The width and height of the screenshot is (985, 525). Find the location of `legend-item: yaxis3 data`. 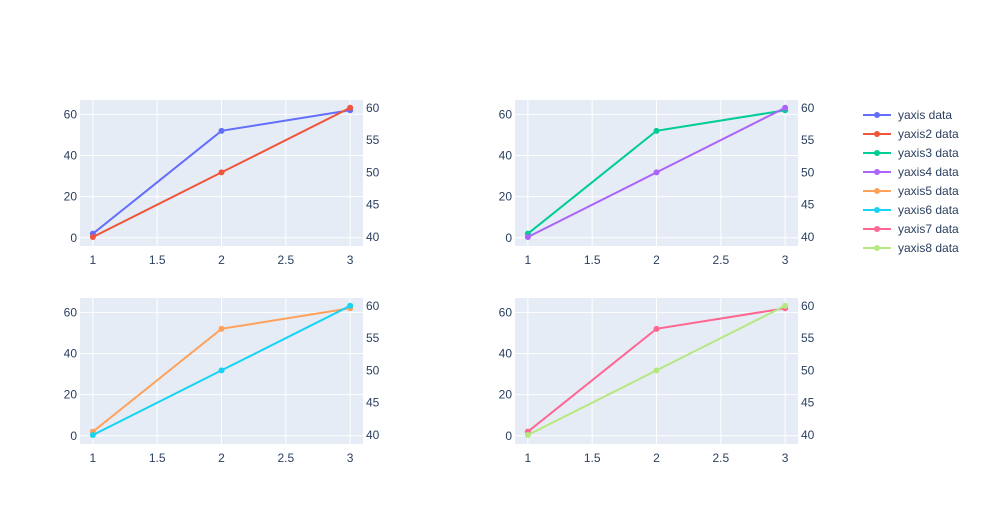

legend-item: yaxis3 data is located at coordinates (911, 153).